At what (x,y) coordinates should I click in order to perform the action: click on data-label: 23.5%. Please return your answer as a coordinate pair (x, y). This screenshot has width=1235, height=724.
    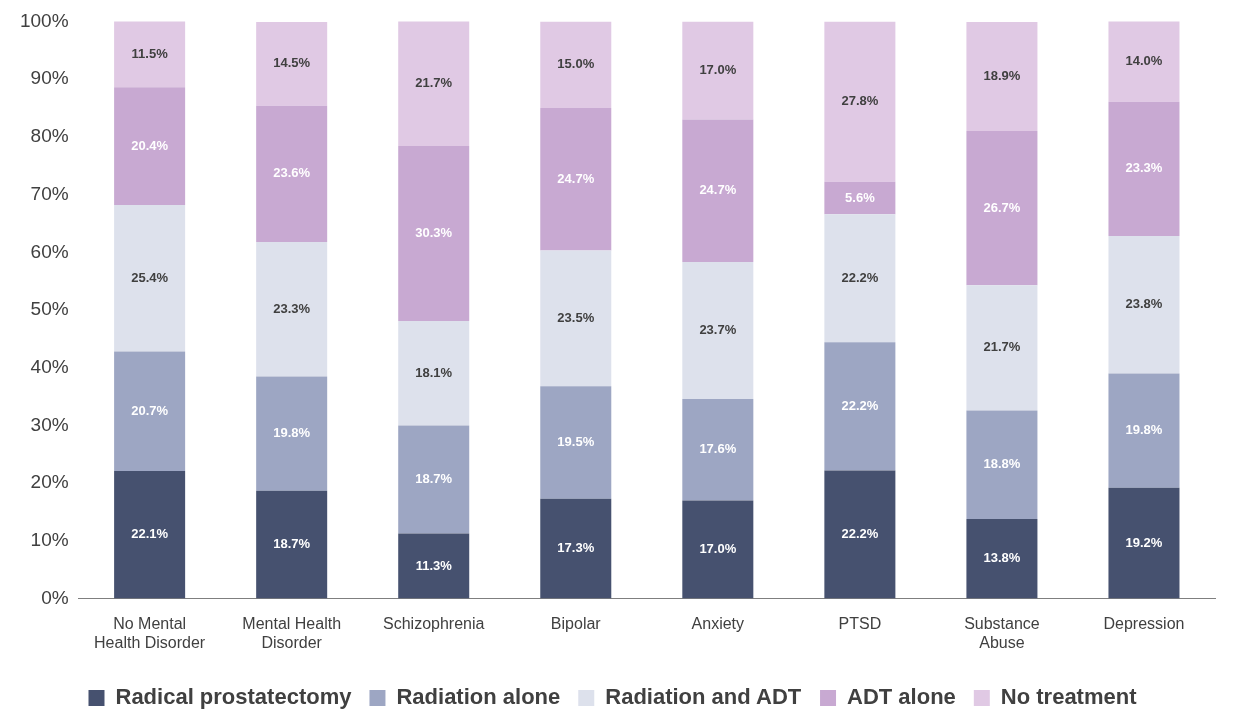
    Looking at the image, I should click on (576, 317).